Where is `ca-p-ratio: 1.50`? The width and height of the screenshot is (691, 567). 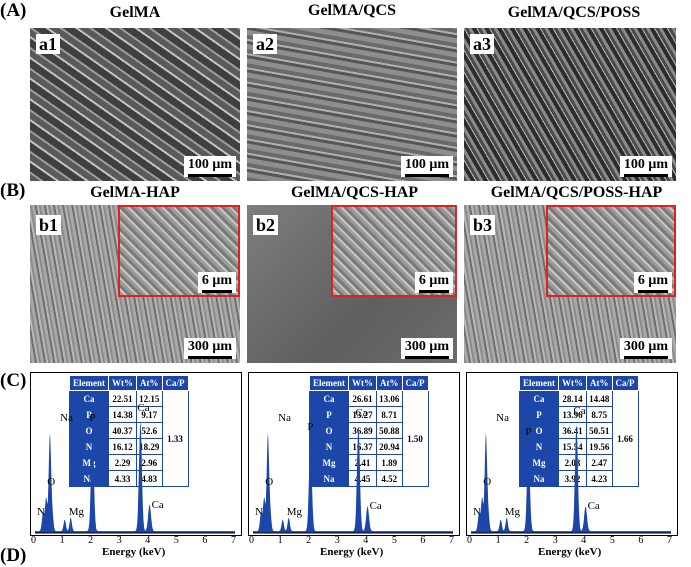 ca-p-ratio: 1.50 is located at coordinates (415, 438).